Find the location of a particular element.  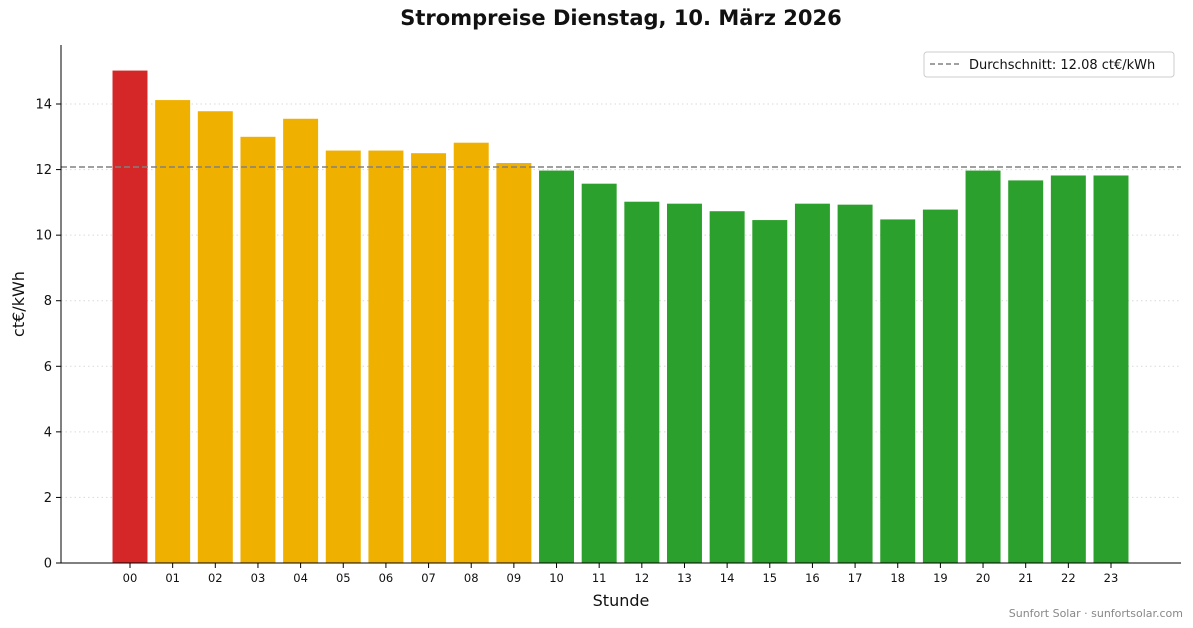

chart-title: Strompreise Dienstag, 10. März 2026 is located at coordinates (620, 18).